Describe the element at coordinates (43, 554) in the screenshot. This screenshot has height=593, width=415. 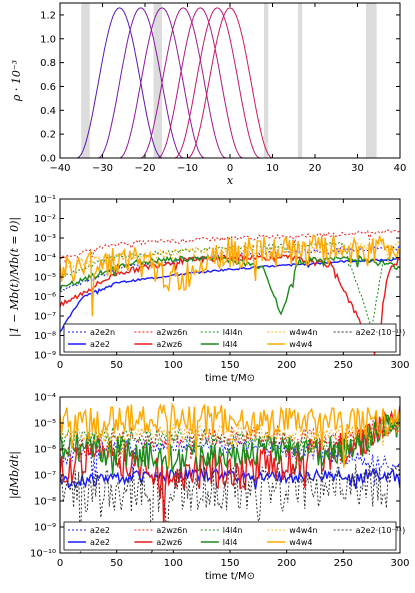
I see `y-tick-label: 10⁻¹⁰` at that location.